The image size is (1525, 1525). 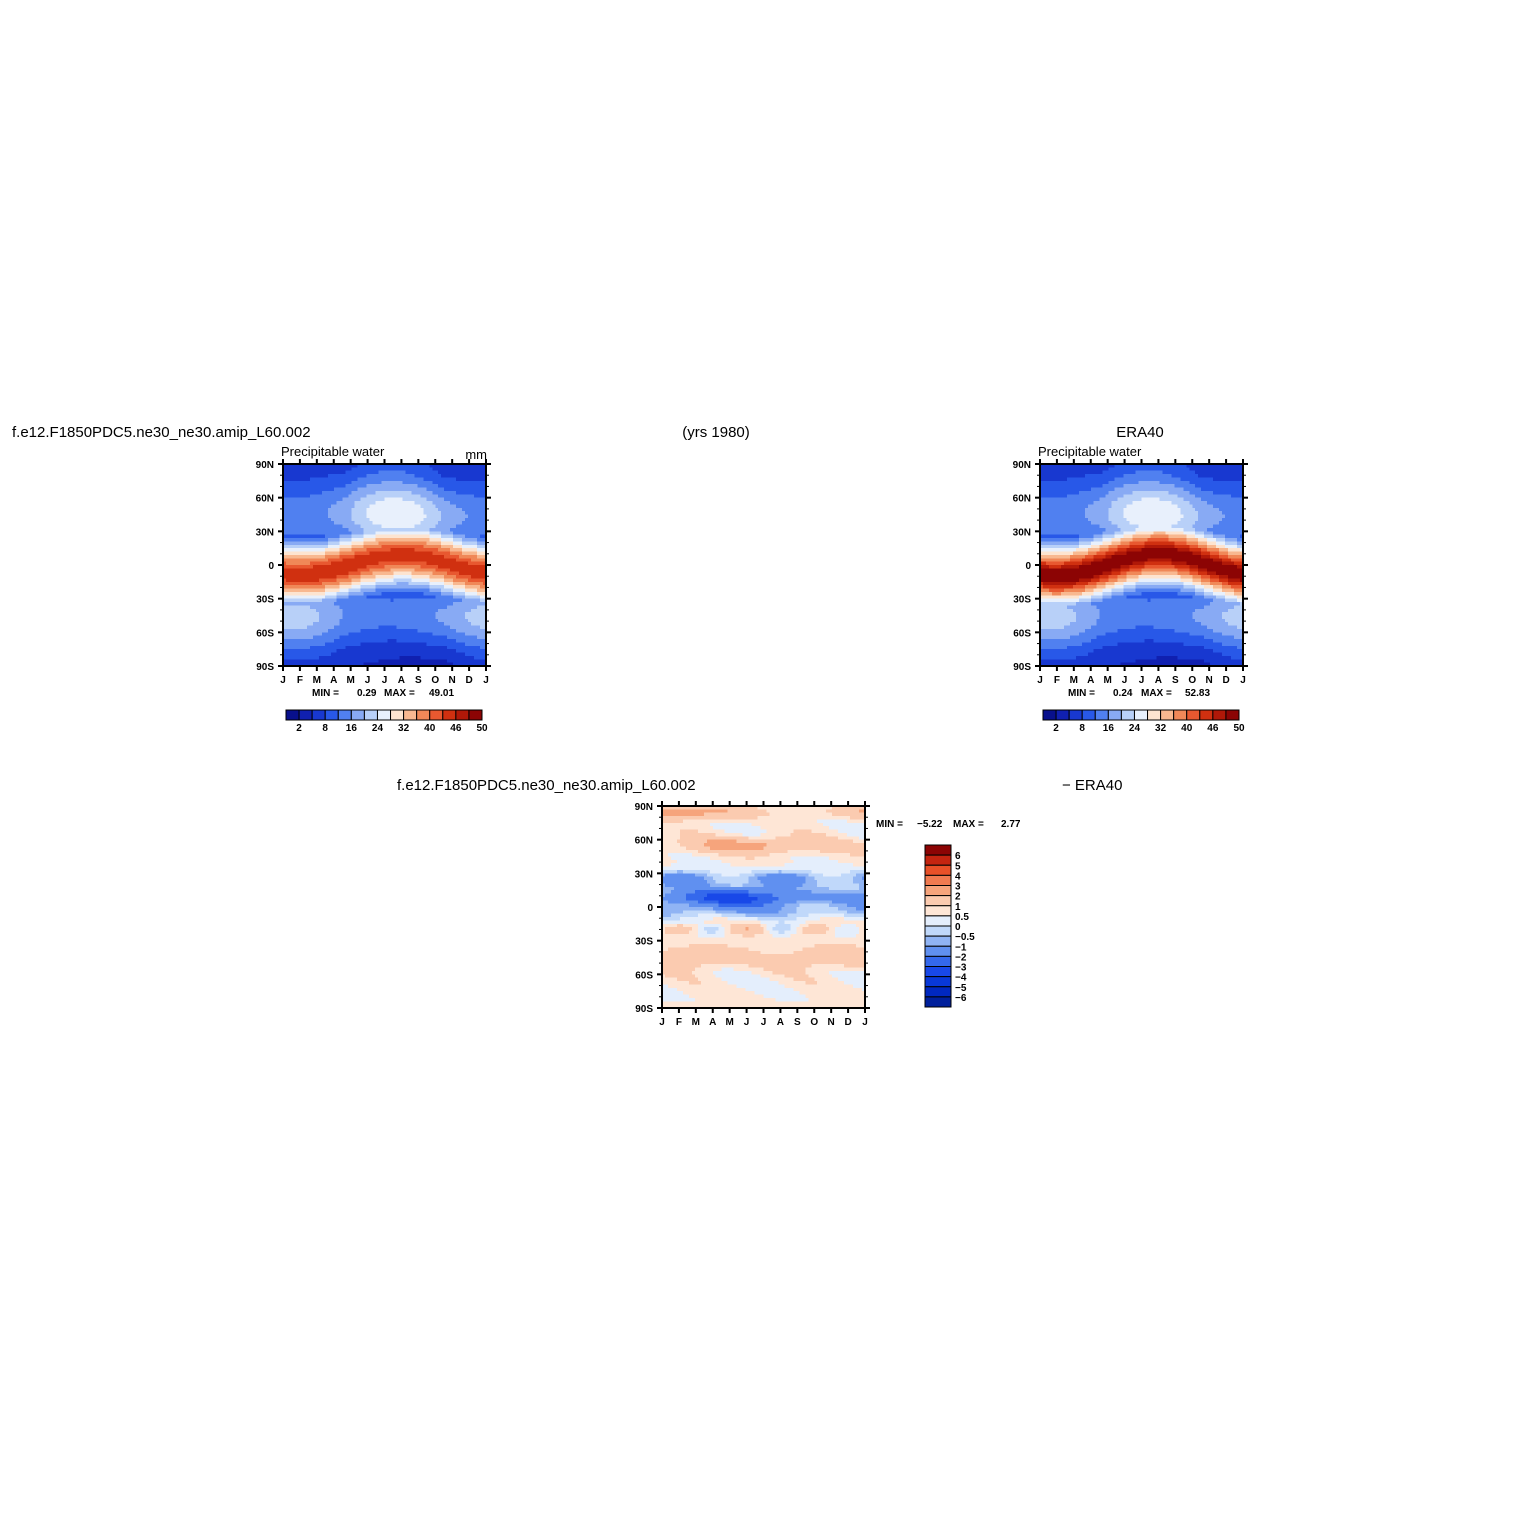 What do you see at coordinates (452, 680) in the screenshot?
I see `model-x-tick-label: N` at bounding box center [452, 680].